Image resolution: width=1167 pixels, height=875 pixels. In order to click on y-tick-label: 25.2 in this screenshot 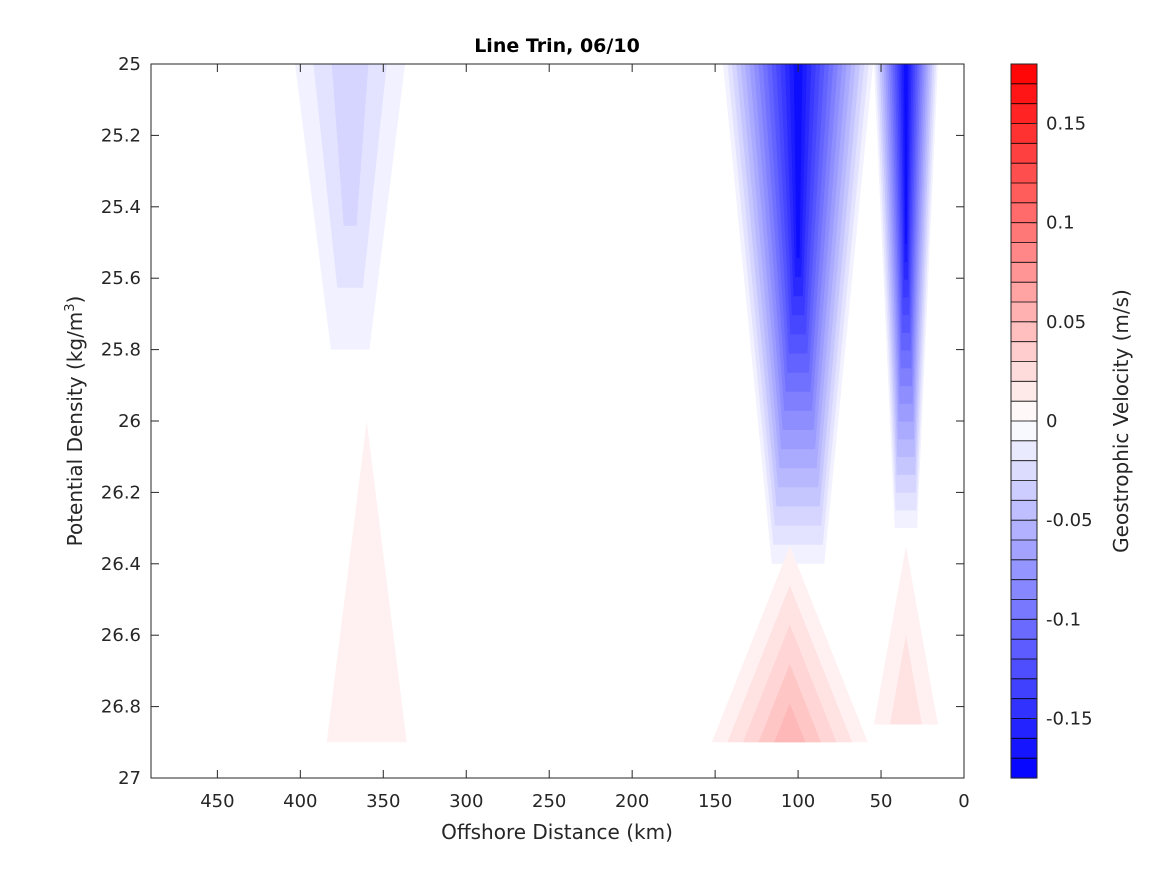, I will do `click(121, 135)`.